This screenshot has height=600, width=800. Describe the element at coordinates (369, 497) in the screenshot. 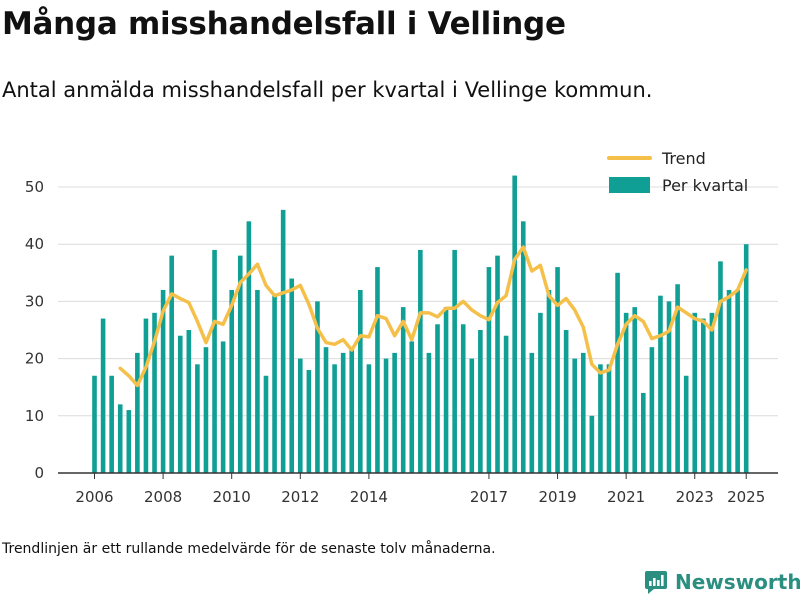

I see `x-tick-label: 2014` at that location.